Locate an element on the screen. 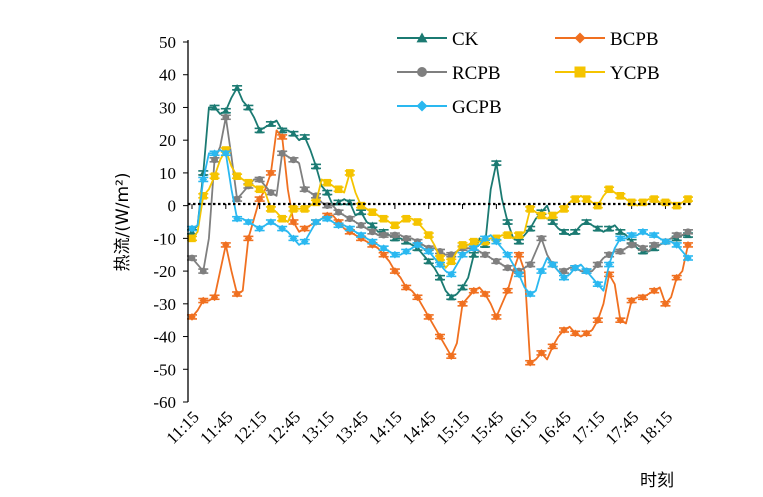 This screenshot has height=497, width=763. y-tick-label: -30 is located at coordinates (164, 304).